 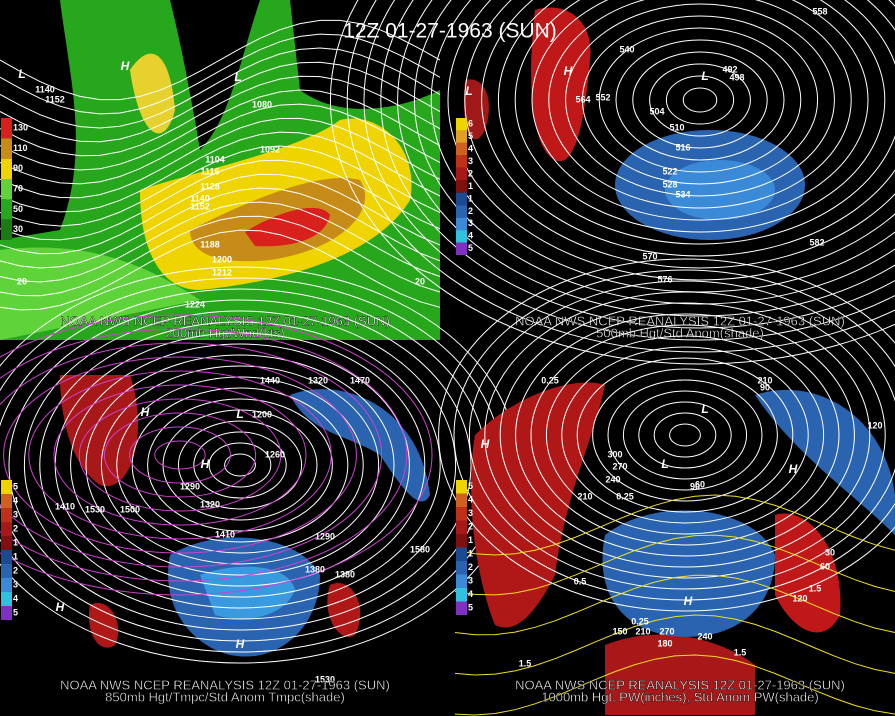 What do you see at coordinates (130, 509) in the screenshot?
I see `contour-label: 1500` at bounding box center [130, 509].